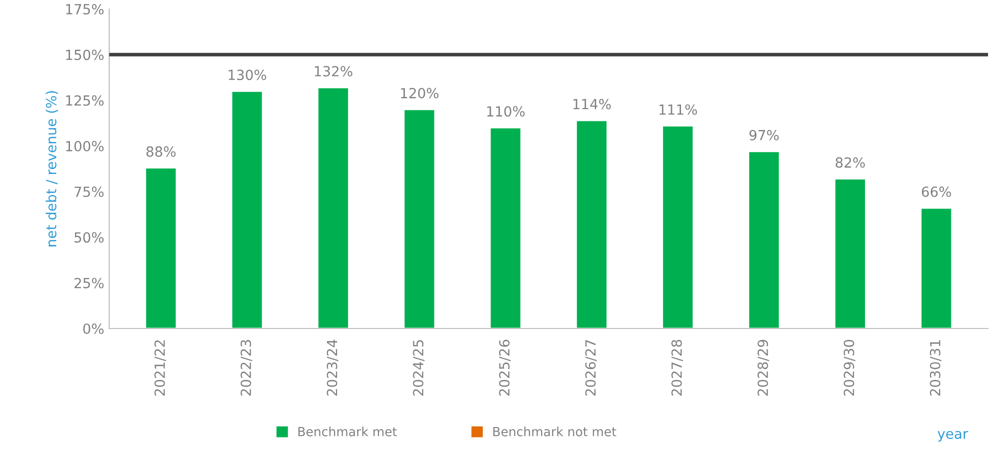 The width and height of the screenshot is (993, 450). I want to click on x-tick-label: 2024/25, so click(418, 368).